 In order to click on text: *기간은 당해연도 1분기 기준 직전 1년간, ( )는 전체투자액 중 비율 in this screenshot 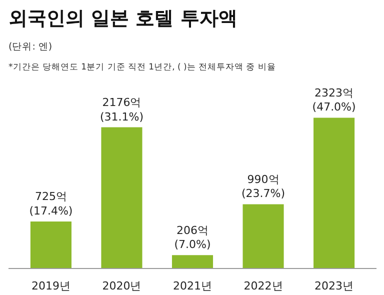, I will do `click(142, 67)`.